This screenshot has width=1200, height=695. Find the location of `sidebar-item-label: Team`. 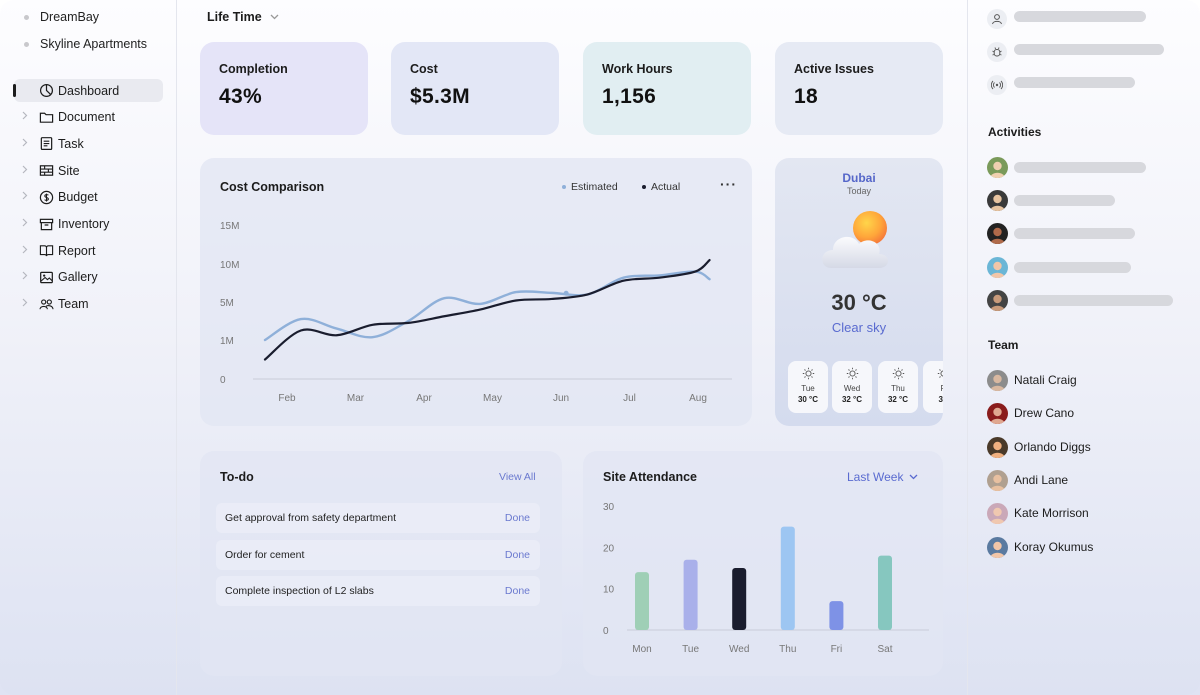

sidebar-item-label: Team is located at coordinates (73, 304).